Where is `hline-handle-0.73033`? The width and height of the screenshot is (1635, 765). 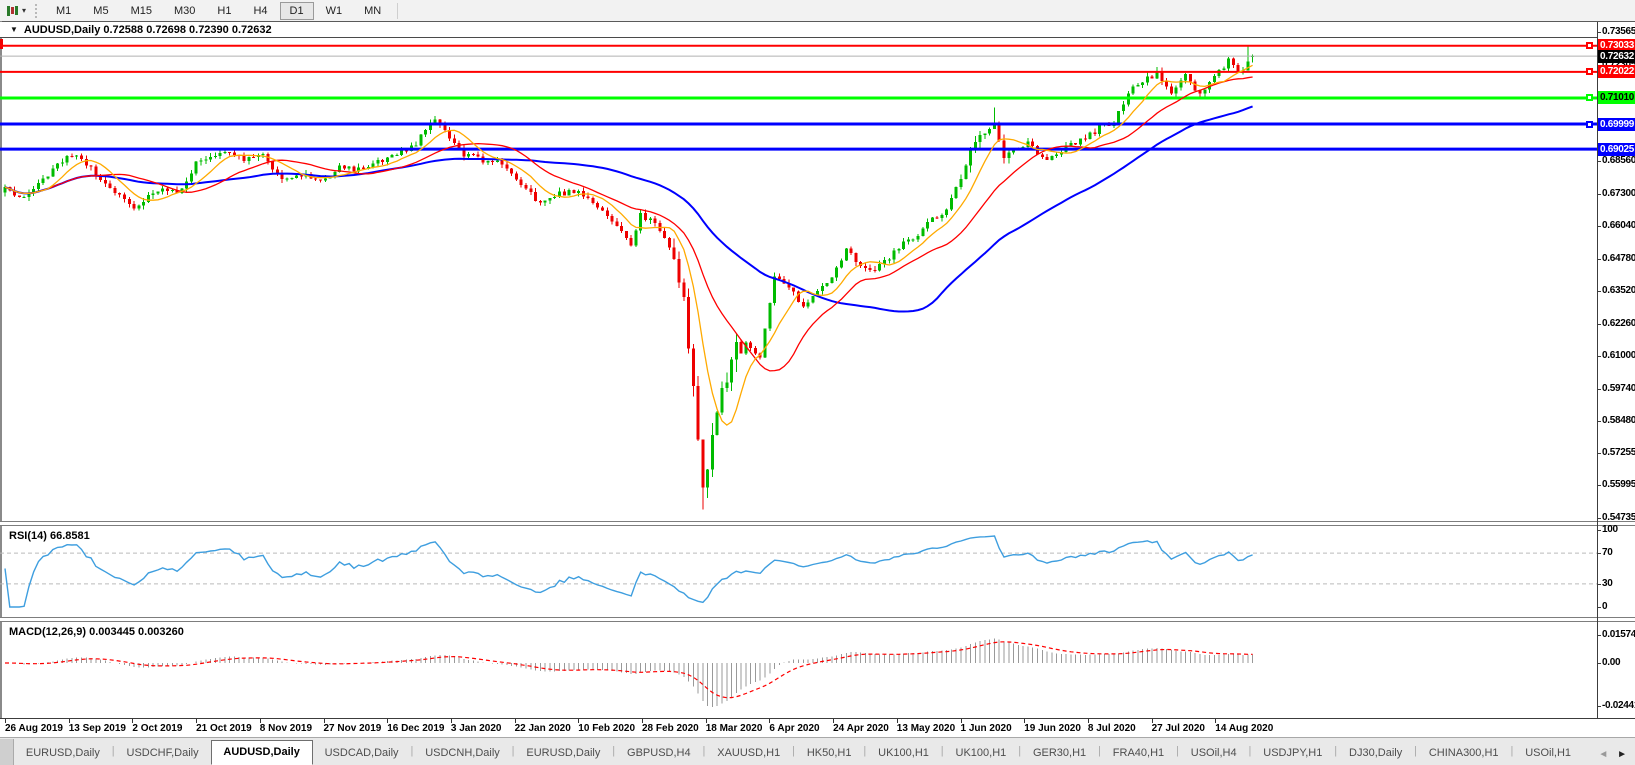 hline-handle-0.73033 is located at coordinates (1589, 46).